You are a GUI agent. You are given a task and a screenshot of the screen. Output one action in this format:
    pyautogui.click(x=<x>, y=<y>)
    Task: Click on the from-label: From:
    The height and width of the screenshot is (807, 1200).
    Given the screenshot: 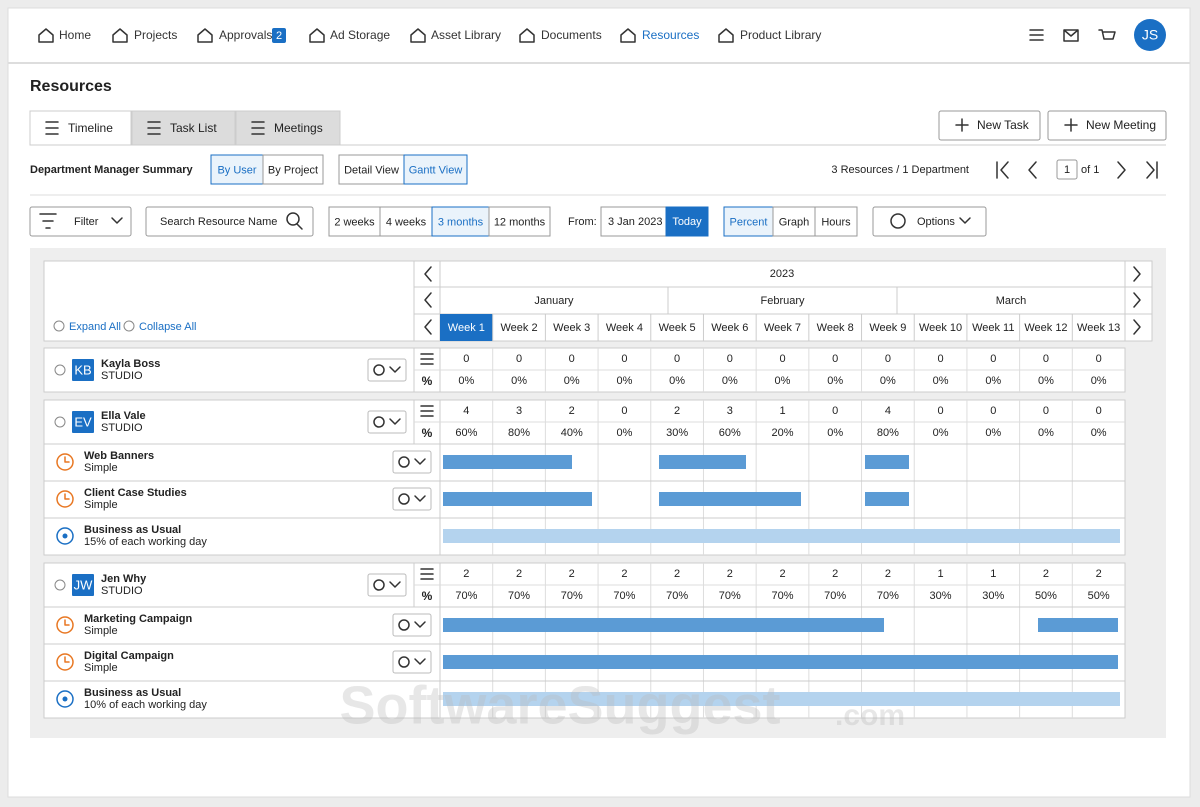 What is the action you would take?
    pyautogui.click(x=582, y=222)
    